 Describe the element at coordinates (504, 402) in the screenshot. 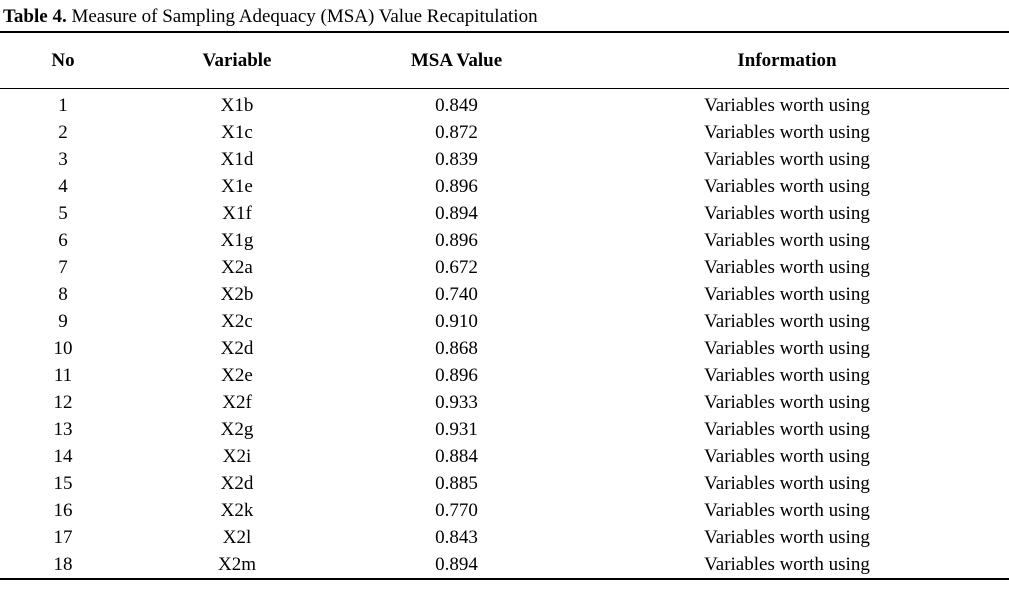

I see `table-row: 12 X2f 0.933 Variables worth using` at that location.